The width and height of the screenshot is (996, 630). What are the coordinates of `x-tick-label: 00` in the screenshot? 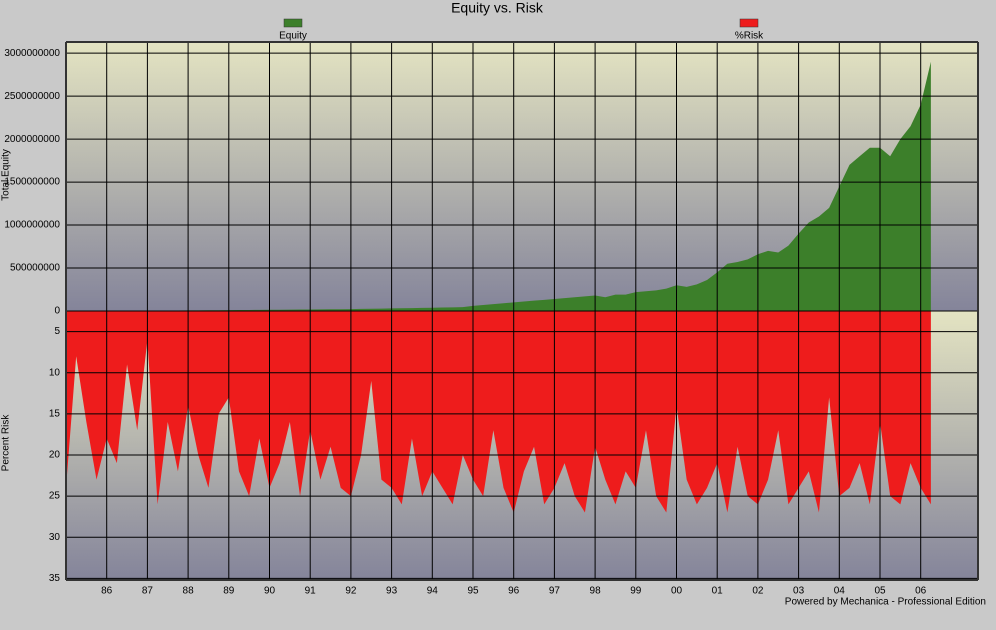 It's located at (677, 591).